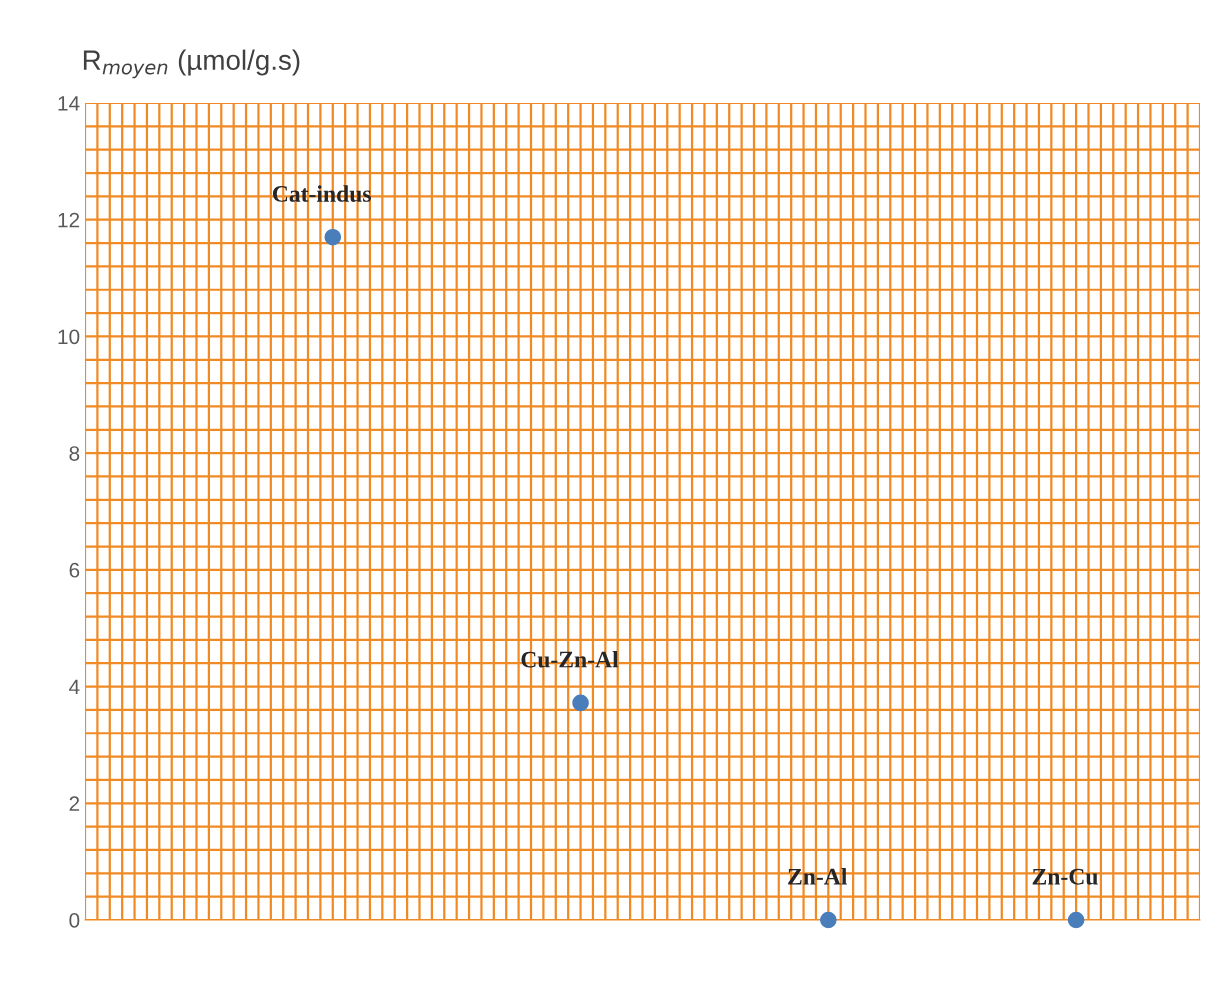 This screenshot has width=1217, height=992. Describe the element at coordinates (191, 64) in the screenshot. I see `y-axis-title: R$_{moyen}$ (µmol/g.s)` at that location.